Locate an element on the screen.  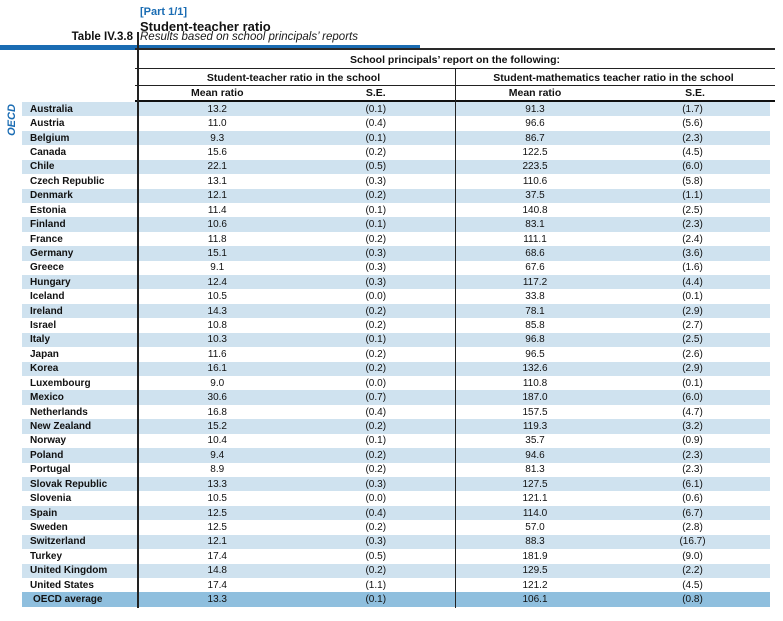
cell-sm-mean: 127.5 is located at coordinates (535, 484).